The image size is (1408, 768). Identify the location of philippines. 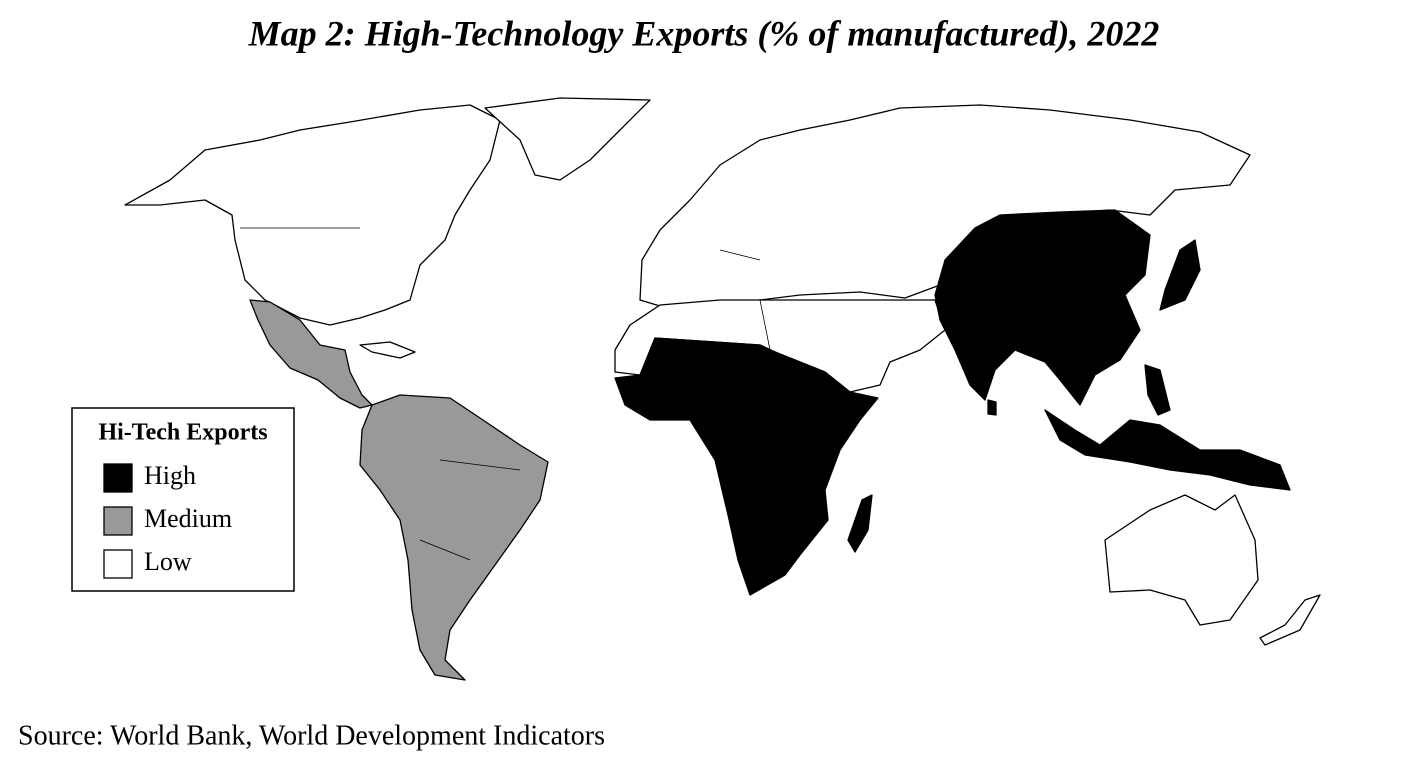
(1157, 390).